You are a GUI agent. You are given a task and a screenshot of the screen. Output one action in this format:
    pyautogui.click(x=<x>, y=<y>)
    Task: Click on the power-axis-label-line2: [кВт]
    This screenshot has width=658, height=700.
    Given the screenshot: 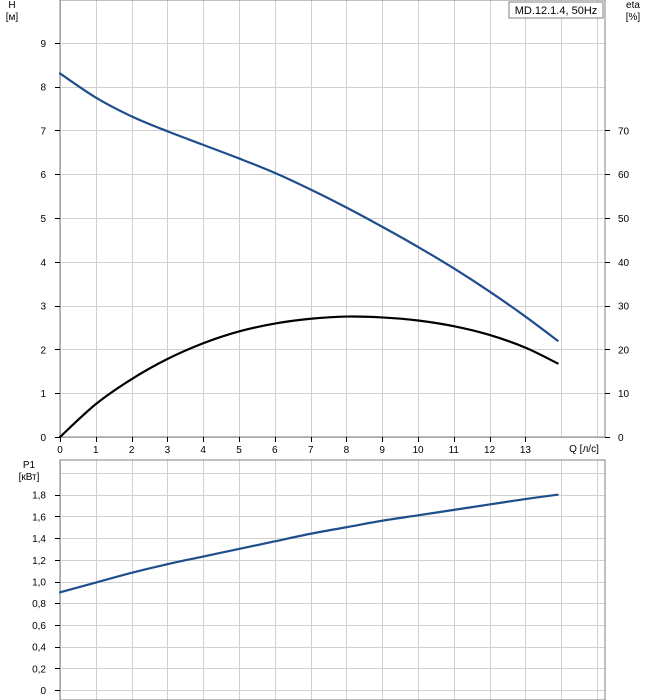 What is the action you would take?
    pyautogui.click(x=29, y=477)
    